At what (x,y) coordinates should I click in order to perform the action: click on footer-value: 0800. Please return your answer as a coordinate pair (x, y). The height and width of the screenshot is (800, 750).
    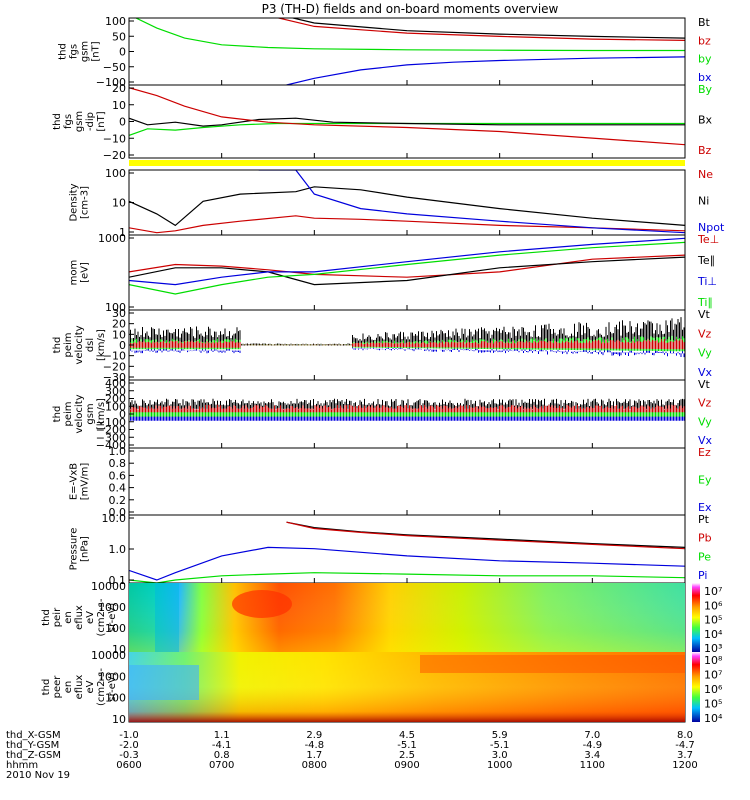
    Looking at the image, I should click on (314, 765).